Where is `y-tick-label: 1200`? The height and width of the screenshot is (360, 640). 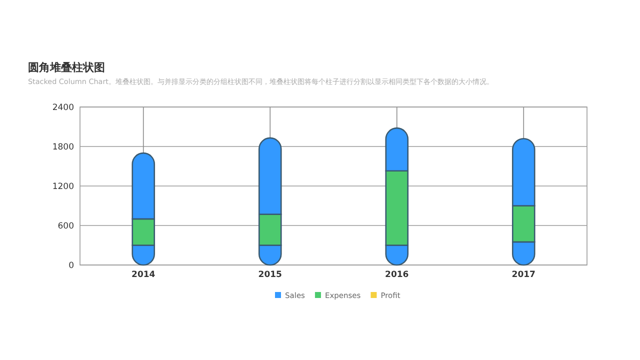
y-tick-label: 1200 is located at coordinates (63, 187).